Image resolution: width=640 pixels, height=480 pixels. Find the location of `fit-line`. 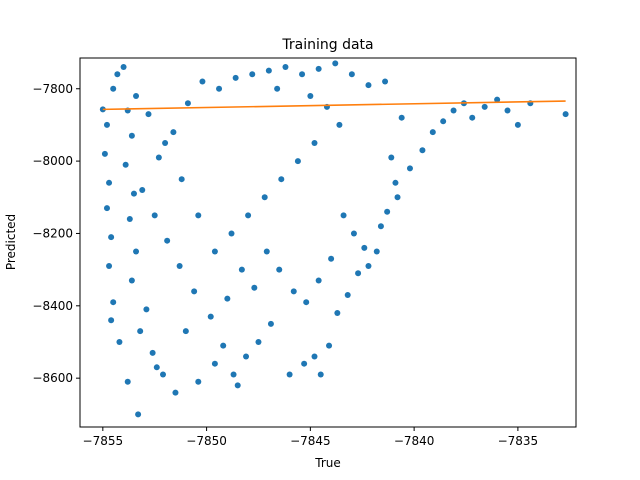

fit-line is located at coordinates (334, 105).